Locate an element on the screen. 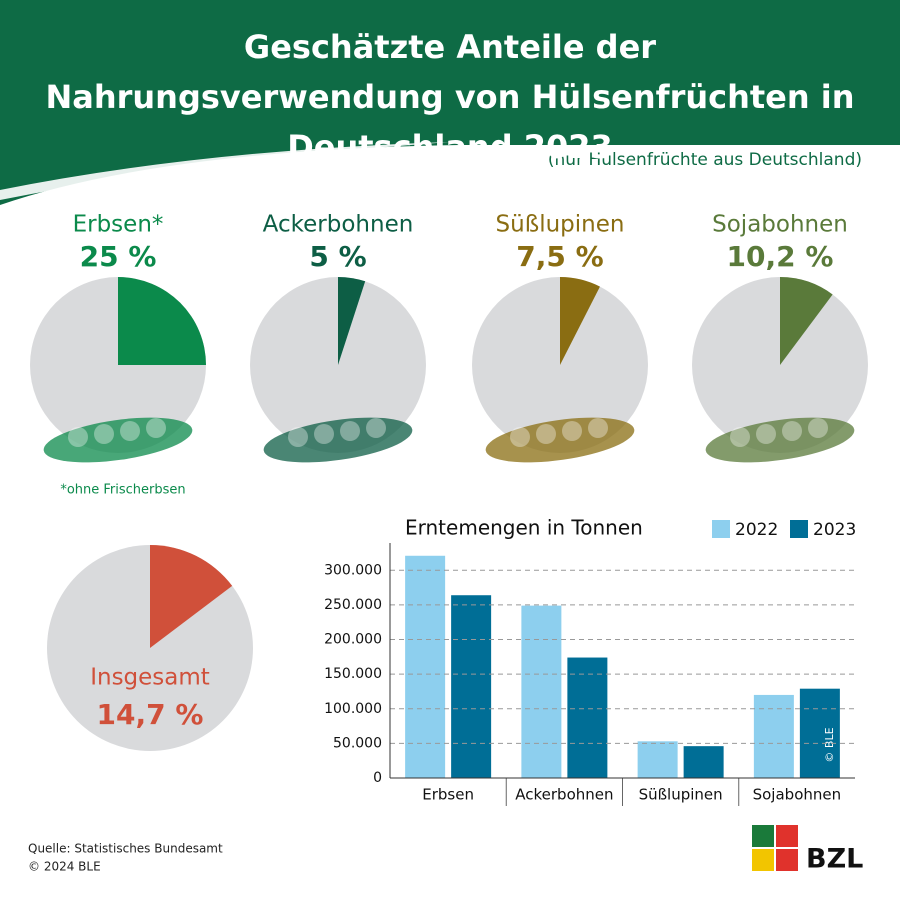  pie-value-label: 7,5 % is located at coordinates (559, 256).